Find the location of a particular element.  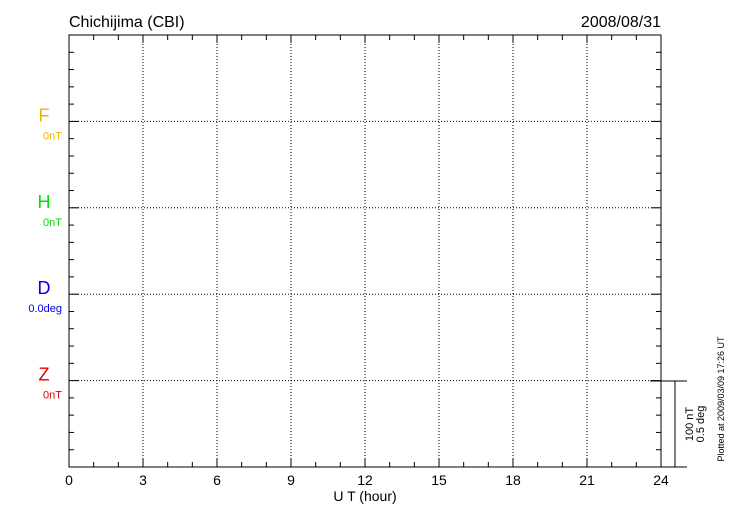

x-tick-label: 12 is located at coordinates (365, 480).